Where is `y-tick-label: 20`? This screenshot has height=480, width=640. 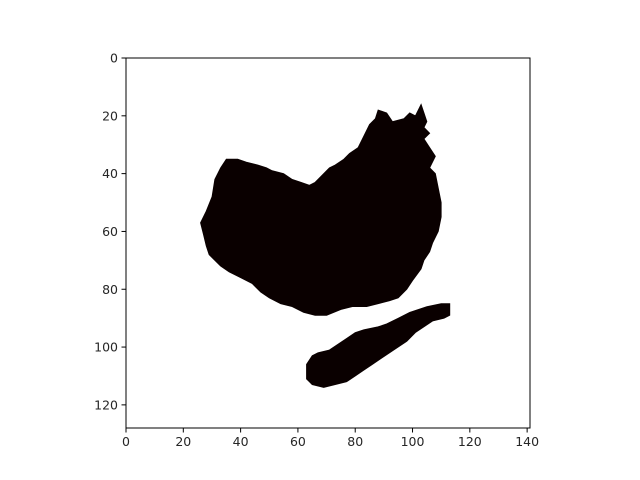
y-tick-label: 20 is located at coordinates (110, 115).